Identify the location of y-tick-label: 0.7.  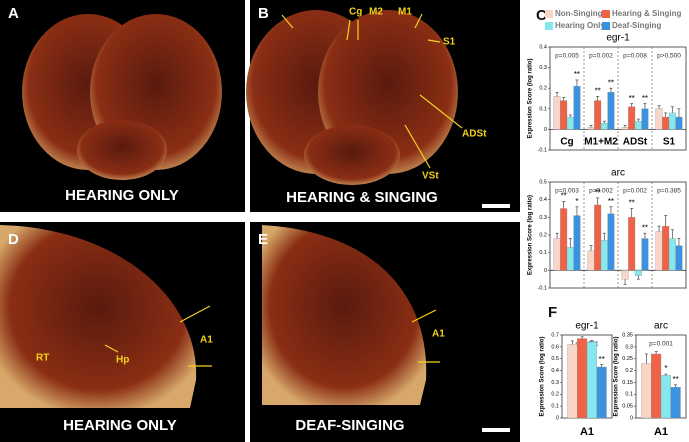
(555, 335).